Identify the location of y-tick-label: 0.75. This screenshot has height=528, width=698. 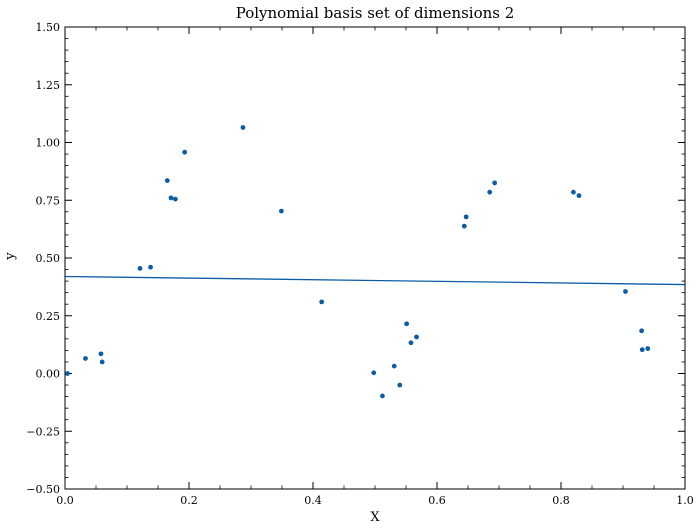
(48, 200).